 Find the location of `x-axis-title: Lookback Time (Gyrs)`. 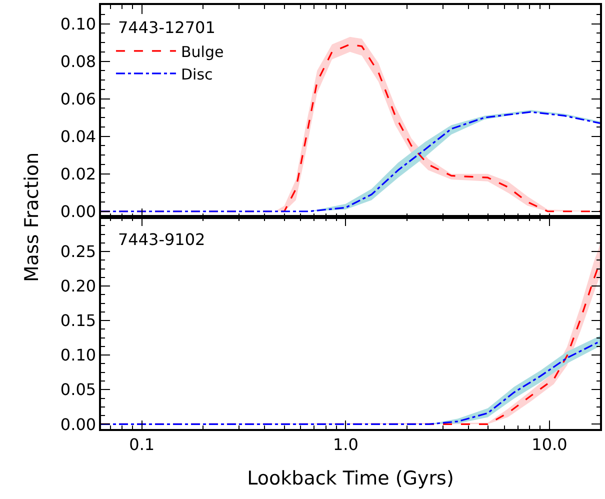

x-axis-title: Lookback Time (Gyrs) is located at coordinates (350, 478).